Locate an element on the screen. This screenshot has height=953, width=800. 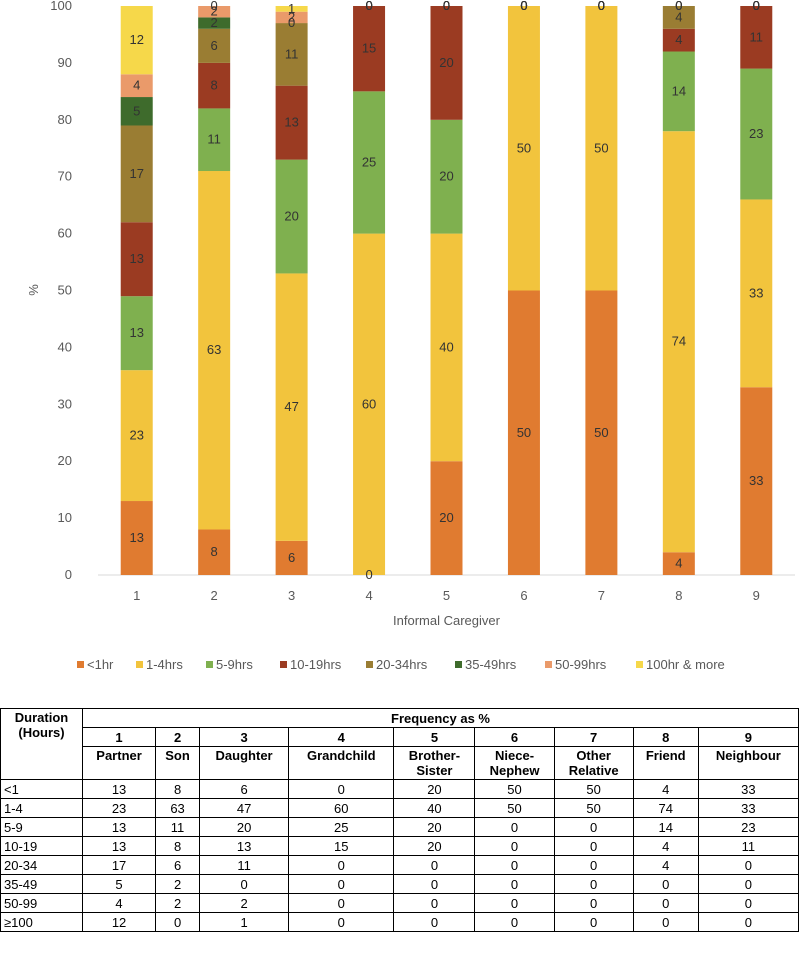
column-number-header: 9 is located at coordinates (748, 737).